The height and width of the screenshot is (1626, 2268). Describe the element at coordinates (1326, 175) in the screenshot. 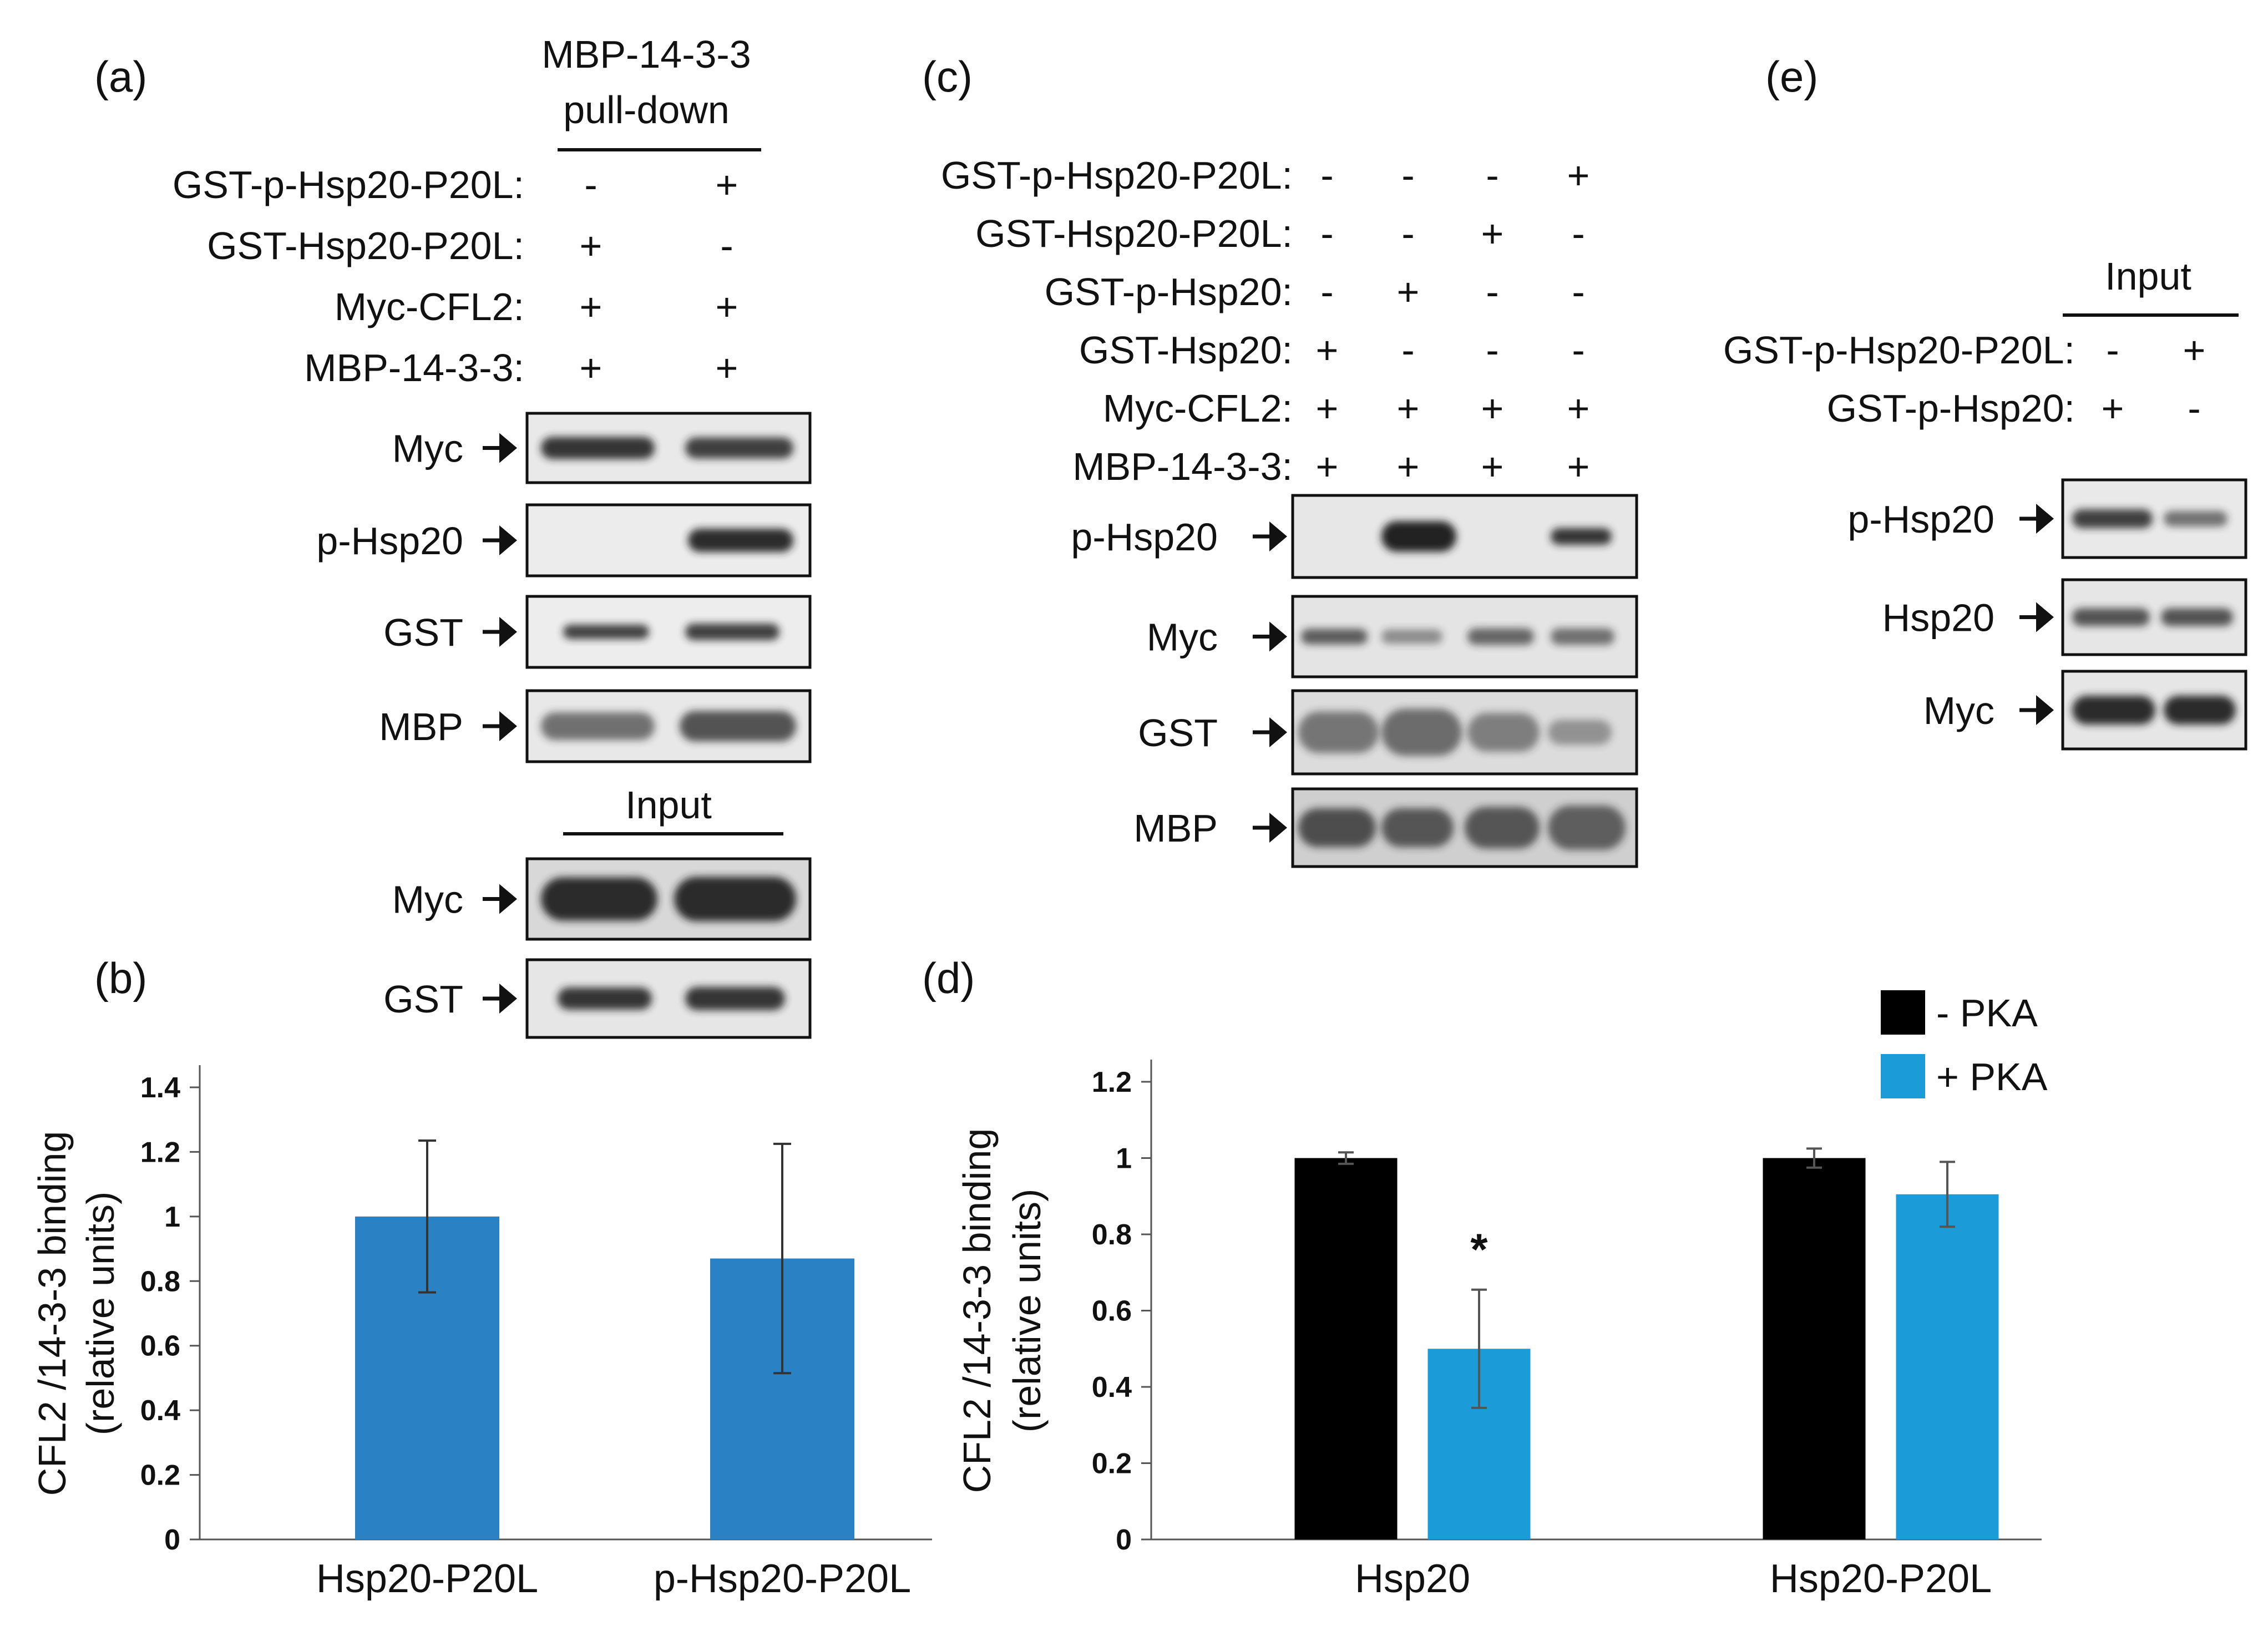

I see `panel-c-sign-1-1: -` at that location.